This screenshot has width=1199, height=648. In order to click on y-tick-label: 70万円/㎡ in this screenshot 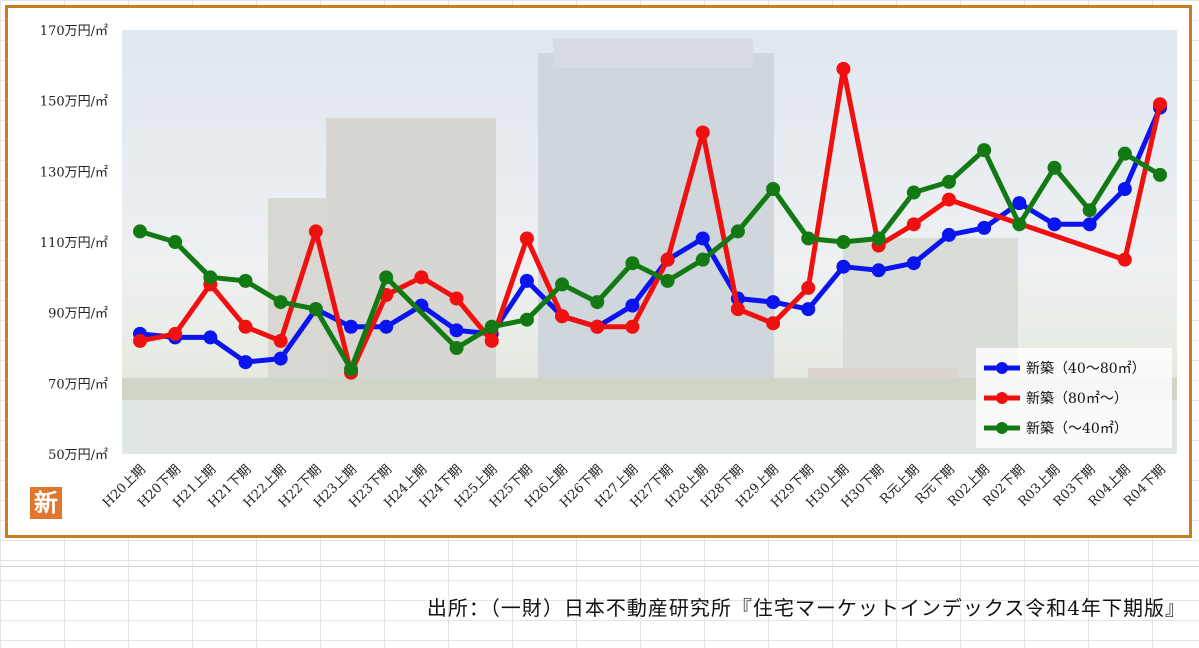, I will do `click(78, 384)`.